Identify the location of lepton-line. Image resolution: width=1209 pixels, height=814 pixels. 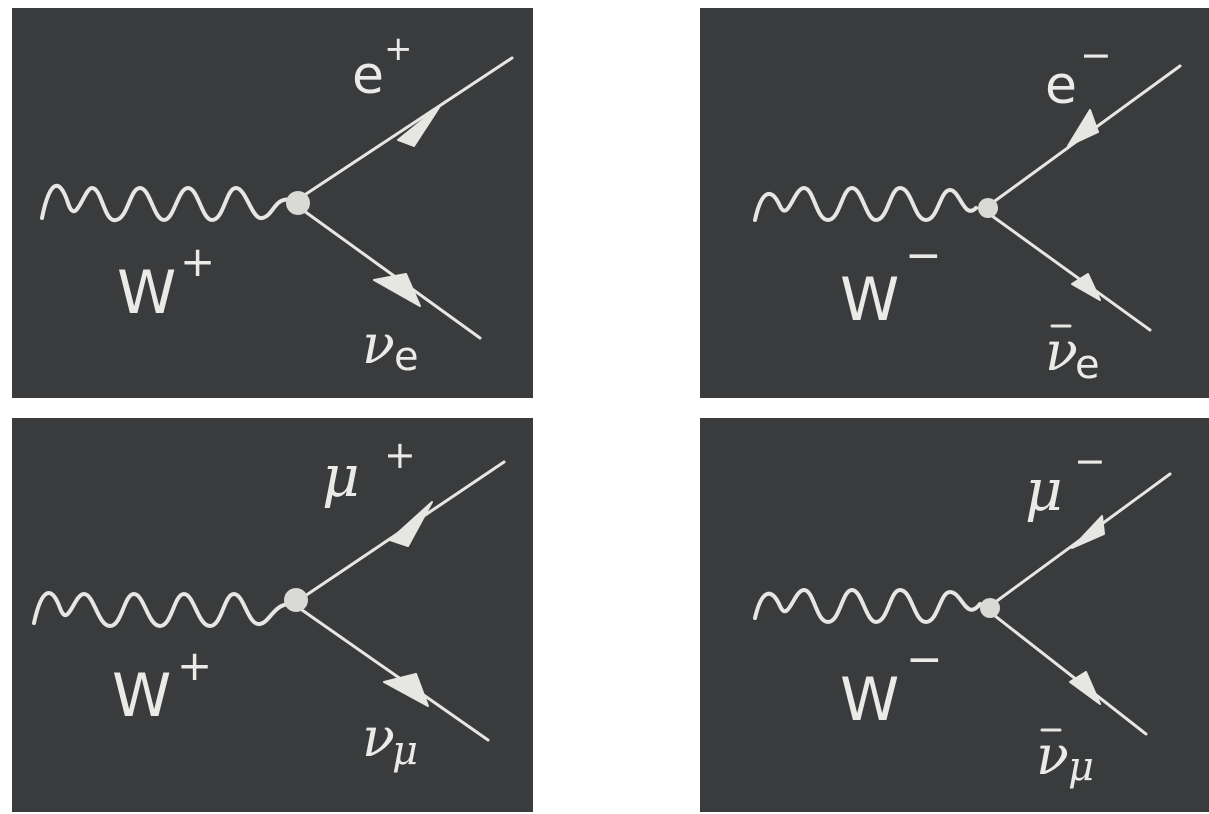
(406, 128).